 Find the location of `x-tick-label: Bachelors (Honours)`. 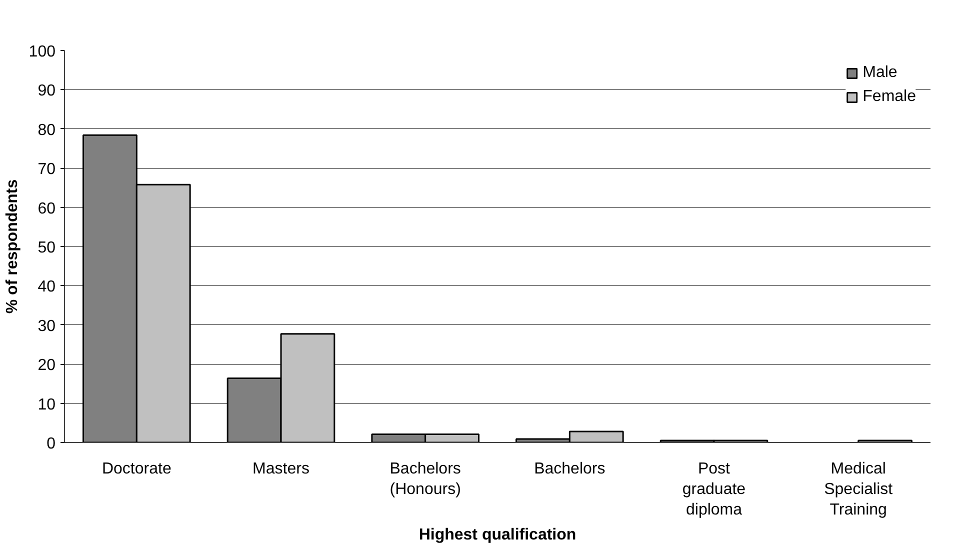

x-tick-label: Bachelors (Honours) is located at coordinates (425, 479).